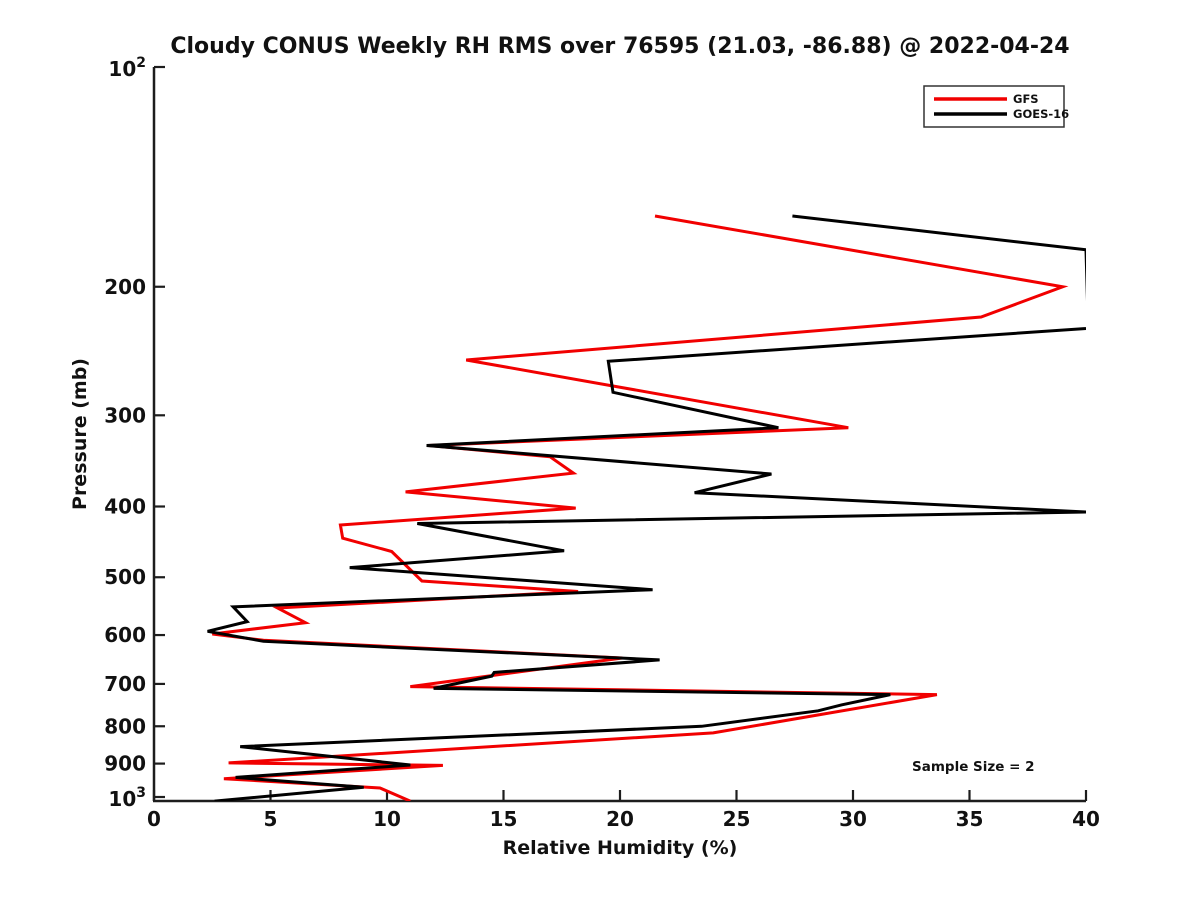 This screenshot has height=900, width=1200. What do you see at coordinates (125, 764) in the screenshot?
I see `y-tick-label: 900` at bounding box center [125, 764].